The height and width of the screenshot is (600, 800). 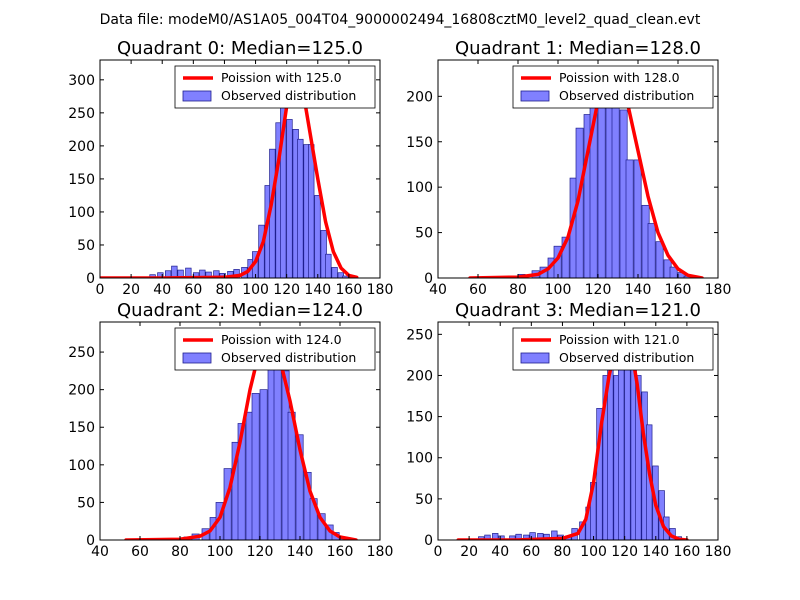 What do you see at coordinates (275, 349) in the screenshot?
I see `quadrant-2-legend: Poission with 124.0 Observed distribution` at bounding box center [275, 349].